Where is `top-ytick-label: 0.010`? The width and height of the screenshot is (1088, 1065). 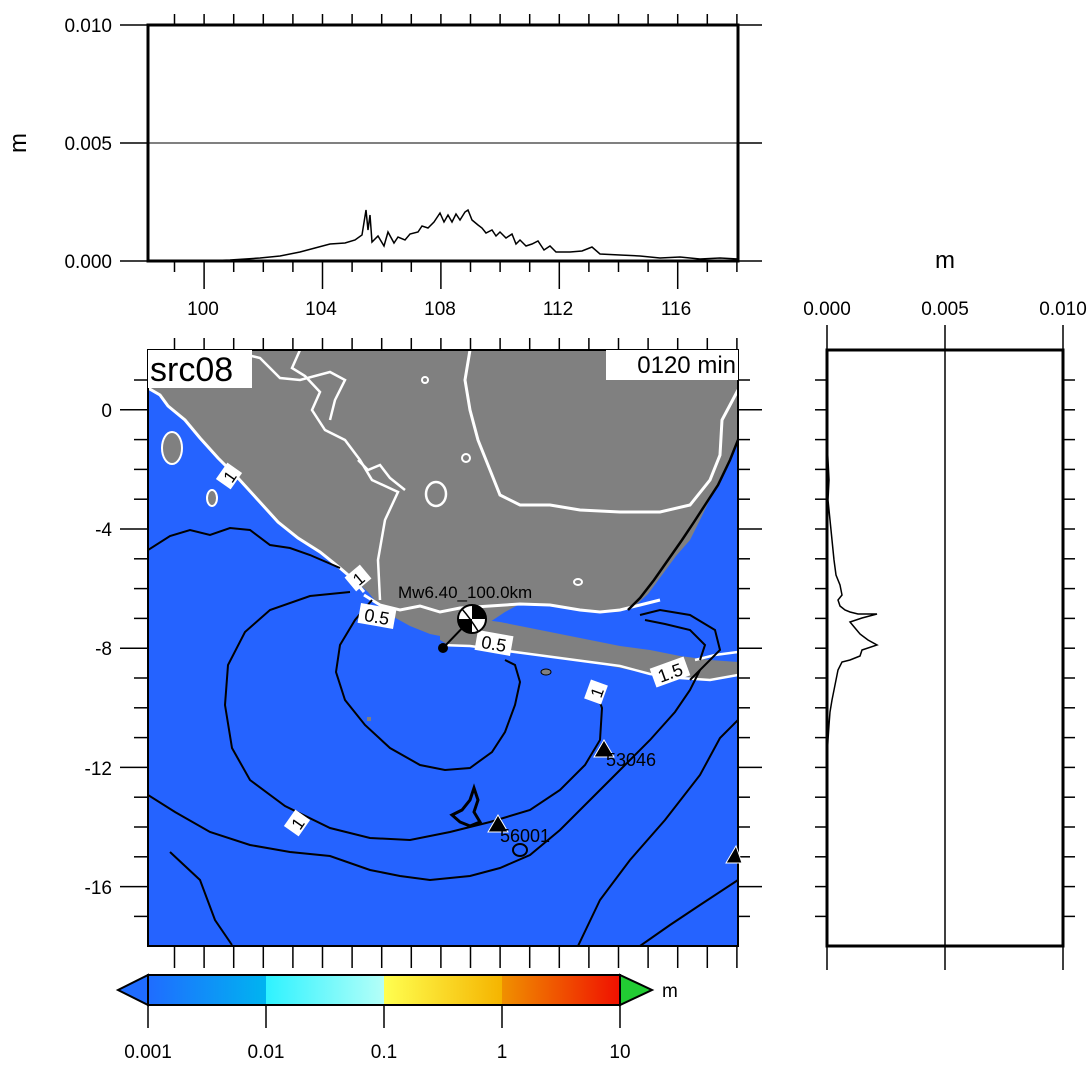
top-ytick-label: 0.010 is located at coordinates (88, 26).